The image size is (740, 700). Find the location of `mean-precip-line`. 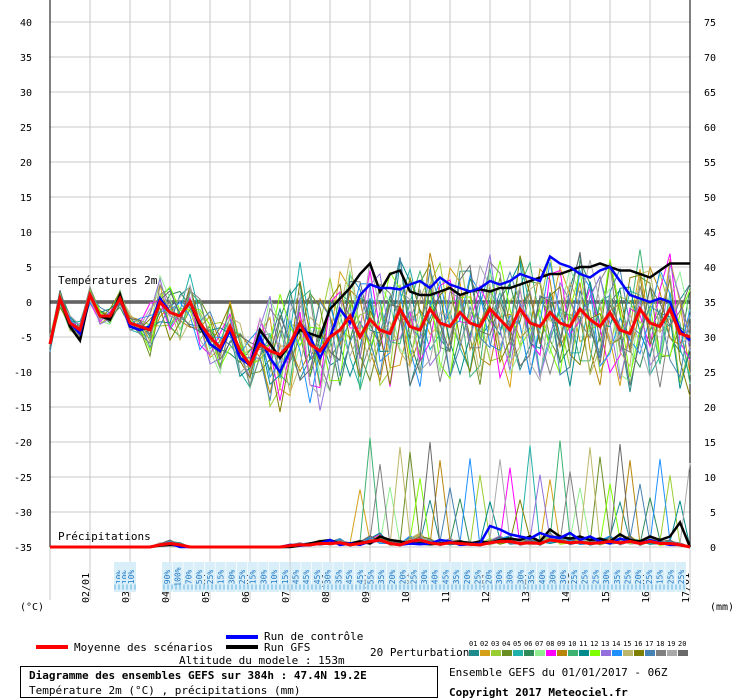

mean-precip-line is located at coordinates (370, 543).